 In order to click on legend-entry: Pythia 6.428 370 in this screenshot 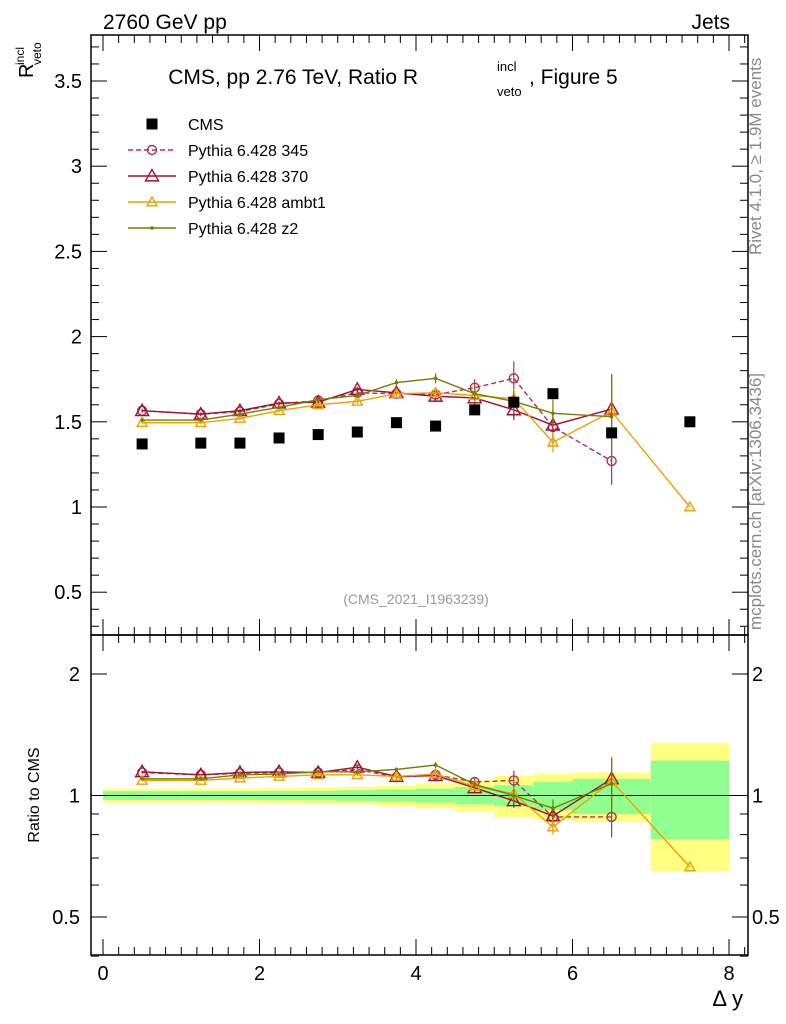, I will do `click(218, 177)`.